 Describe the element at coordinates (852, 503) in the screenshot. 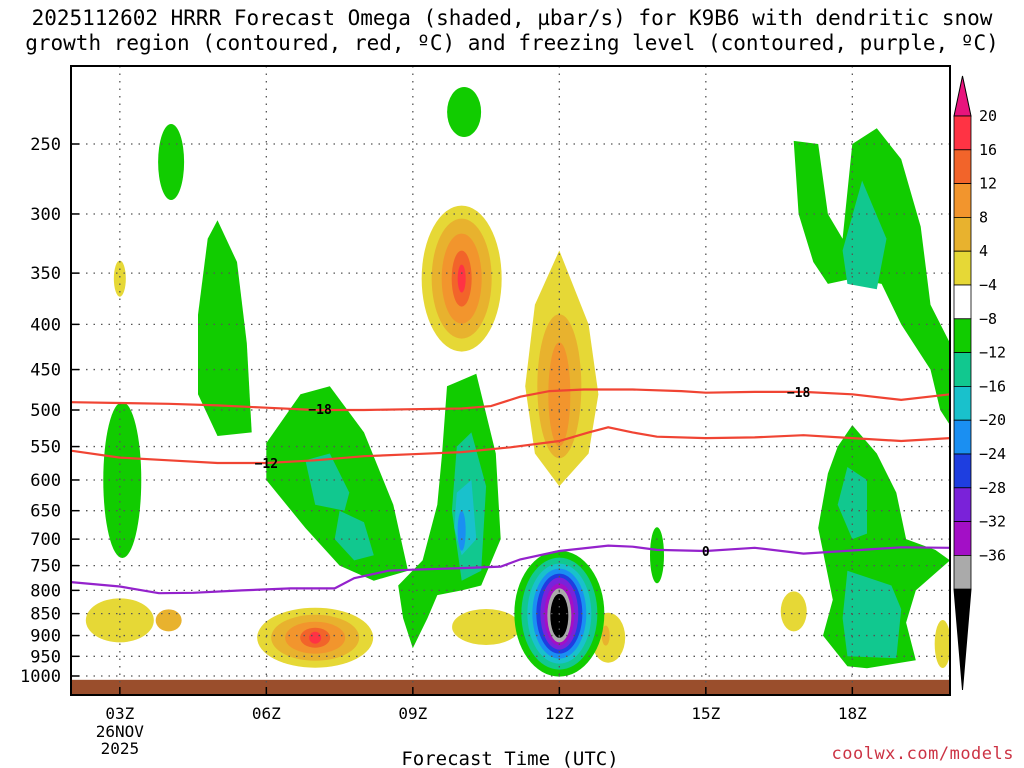

I see `omega-region-18z-lower-inner-a` at that location.